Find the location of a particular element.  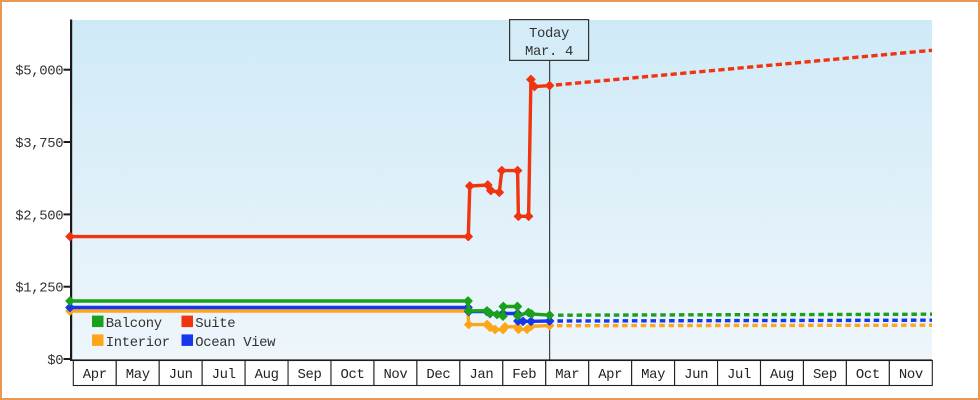

svg-text: Today is located at coordinates (549, 34).